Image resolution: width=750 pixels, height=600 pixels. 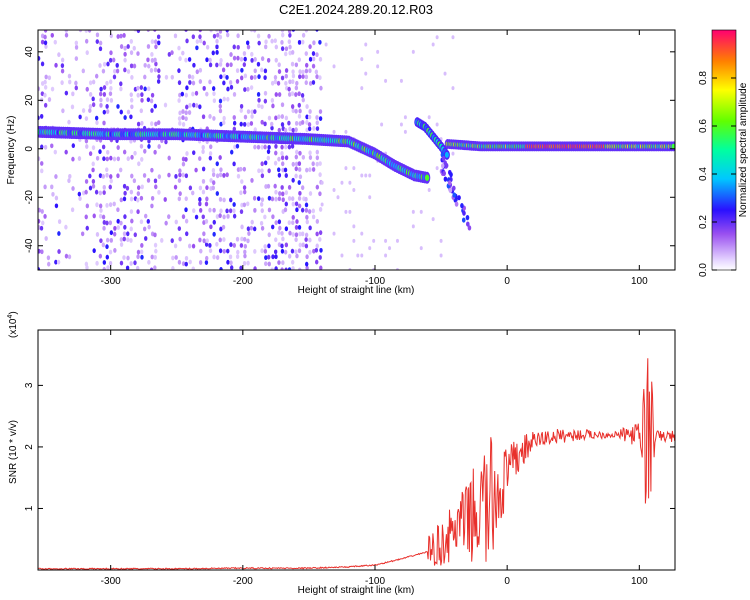 What do you see at coordinates (507, 581) in the screenshot?
I see `x-tick-label: 0` at bounding box center [507, 581].